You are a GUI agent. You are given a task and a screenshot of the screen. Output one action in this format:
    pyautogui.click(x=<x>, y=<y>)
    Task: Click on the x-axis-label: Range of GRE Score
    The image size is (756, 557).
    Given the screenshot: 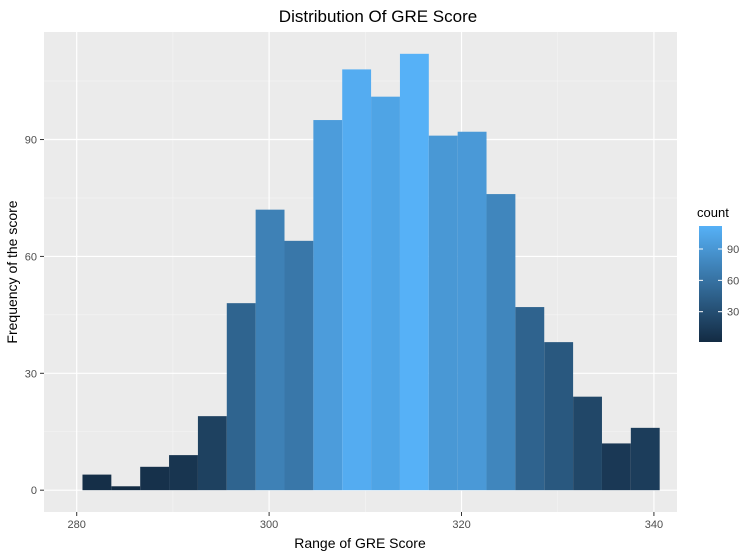 What is the action you would take?
    pyautogui.click(x=360, y=543)
    